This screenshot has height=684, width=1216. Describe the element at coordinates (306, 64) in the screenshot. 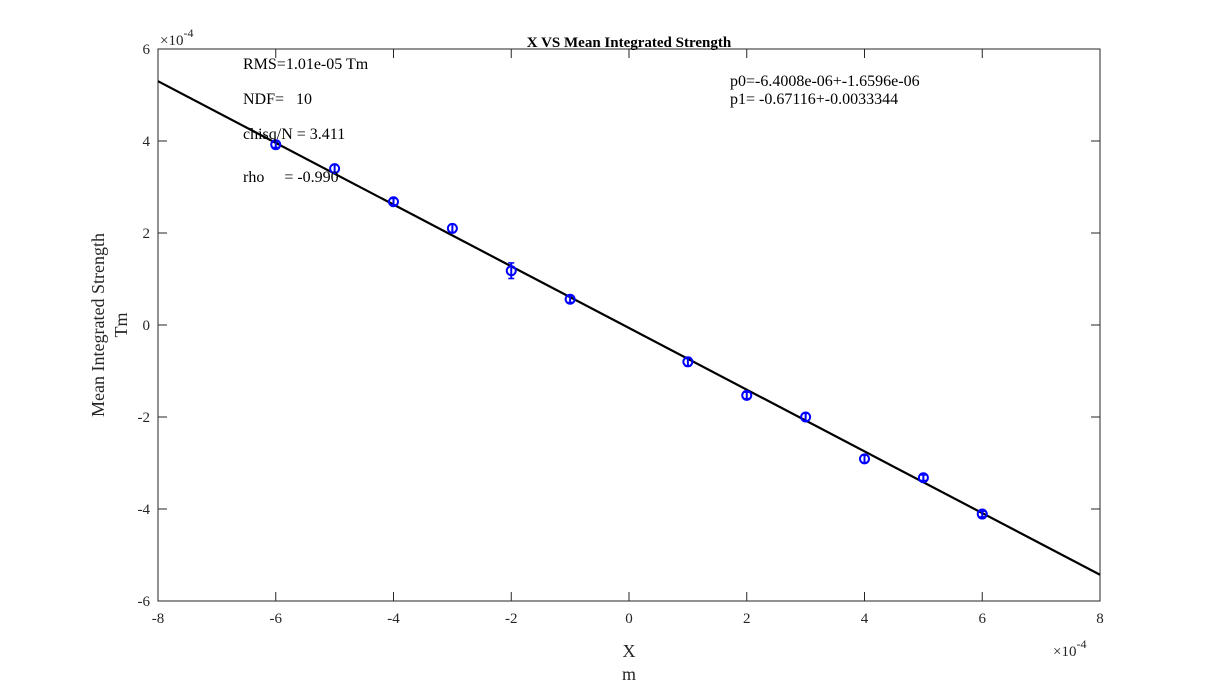

I see `annotation-rms: RMS=1.01e-05 Tm` at that location.